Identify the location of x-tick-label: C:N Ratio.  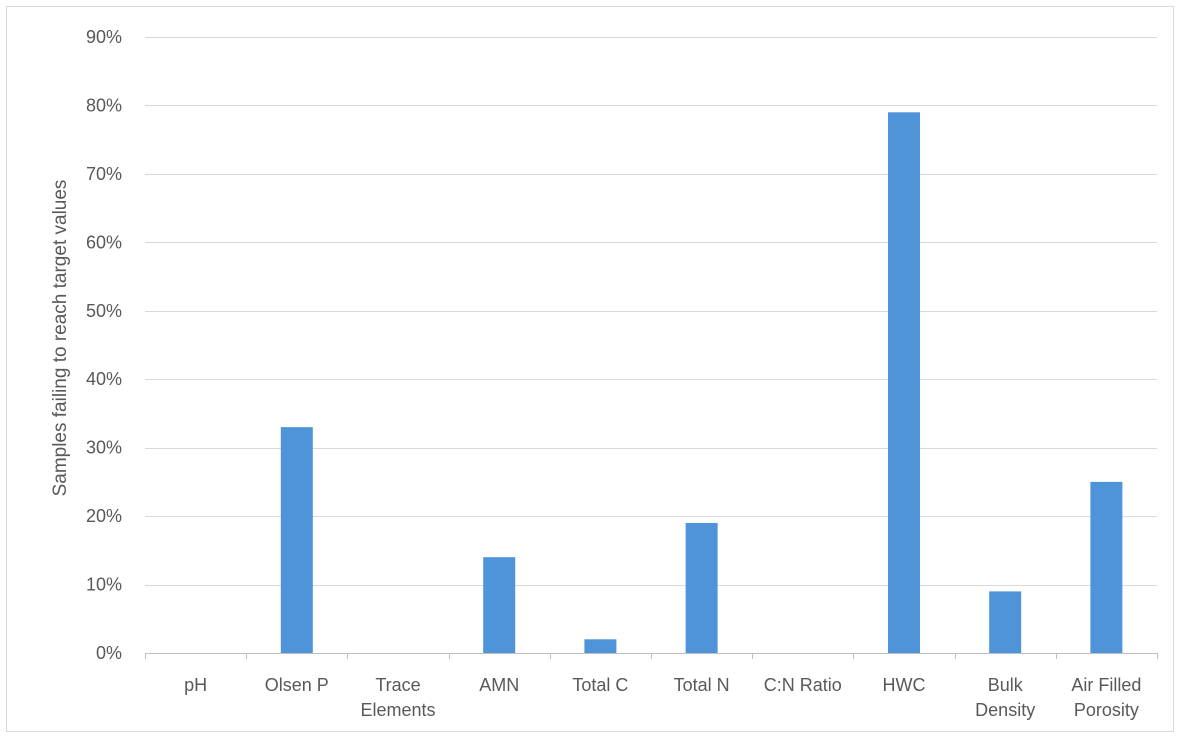
(803, 685).